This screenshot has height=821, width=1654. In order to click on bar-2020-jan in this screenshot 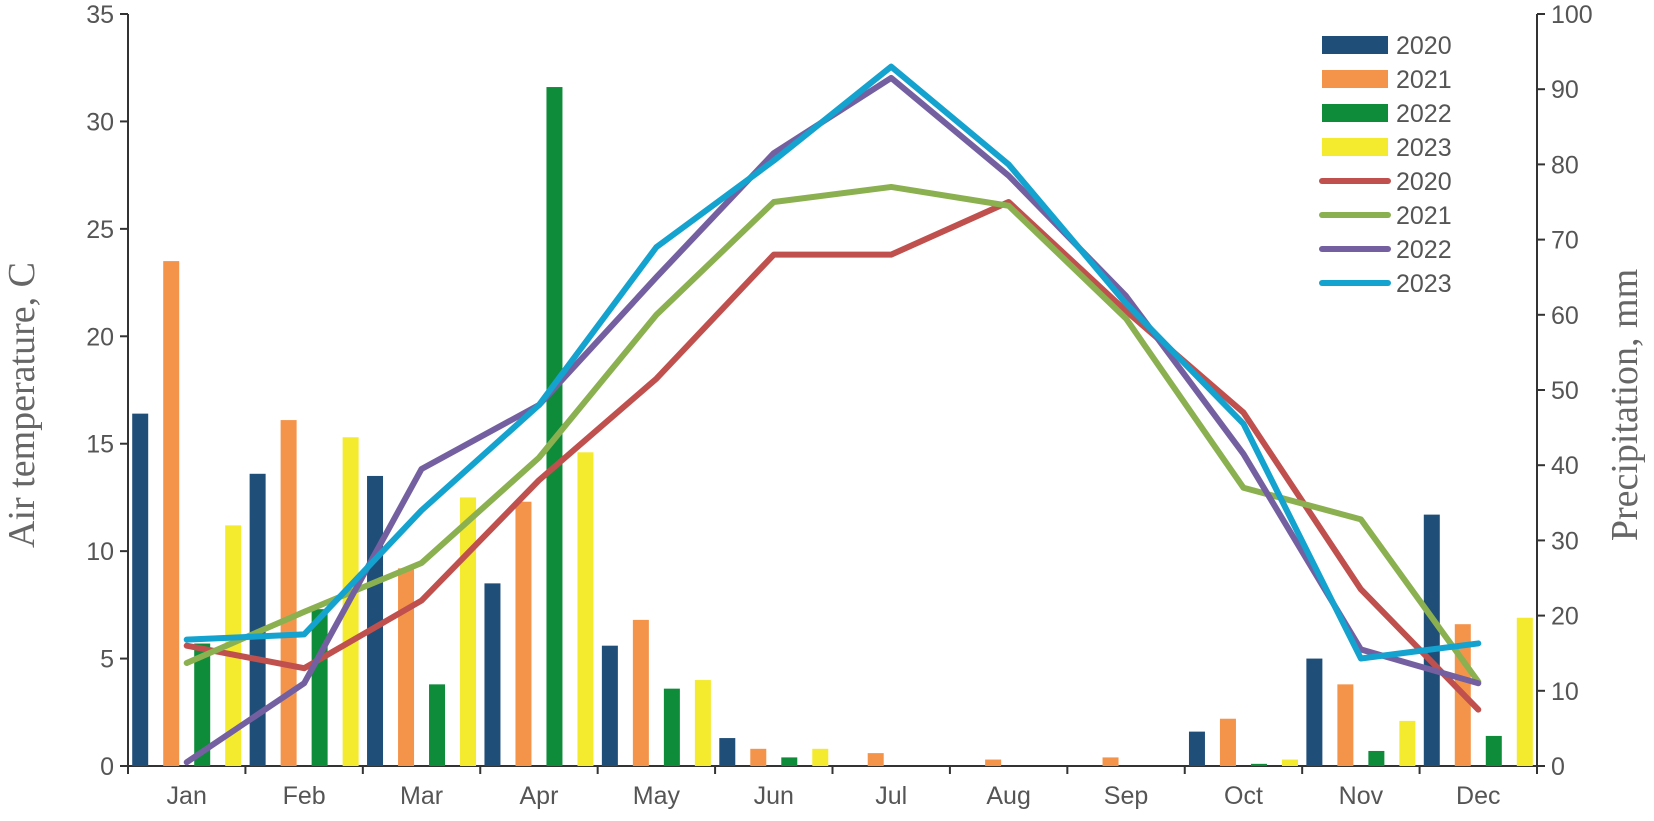, I will do `click(140, 589)`.